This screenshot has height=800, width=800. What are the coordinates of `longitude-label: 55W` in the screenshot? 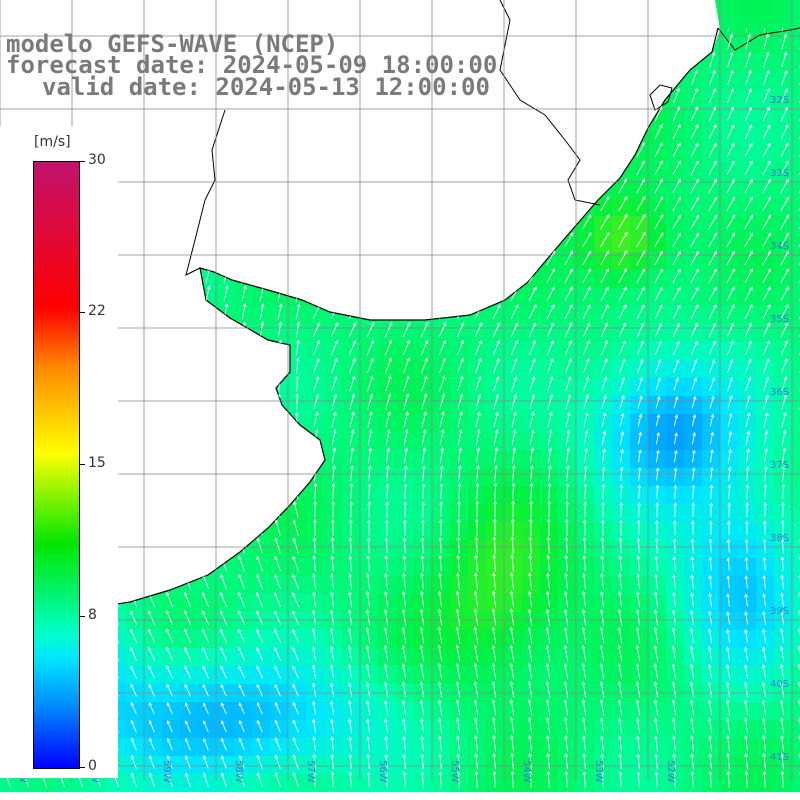 It's located at (454, 771).